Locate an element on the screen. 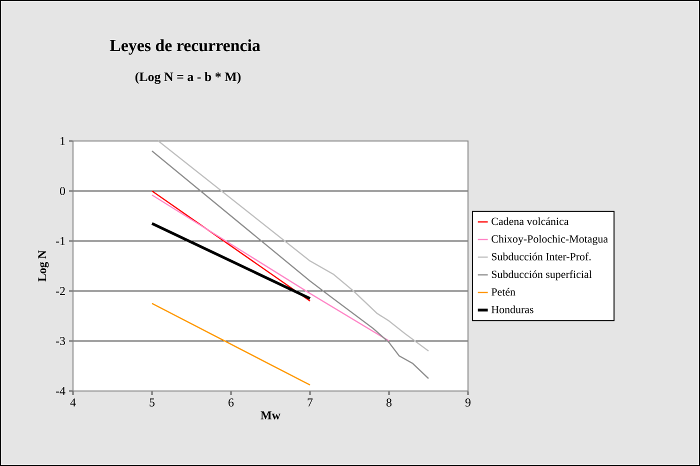 This screenshot has width=700, height=466. legend-label: Subducción Inter-Prof. is located at coordinates (541, 256).